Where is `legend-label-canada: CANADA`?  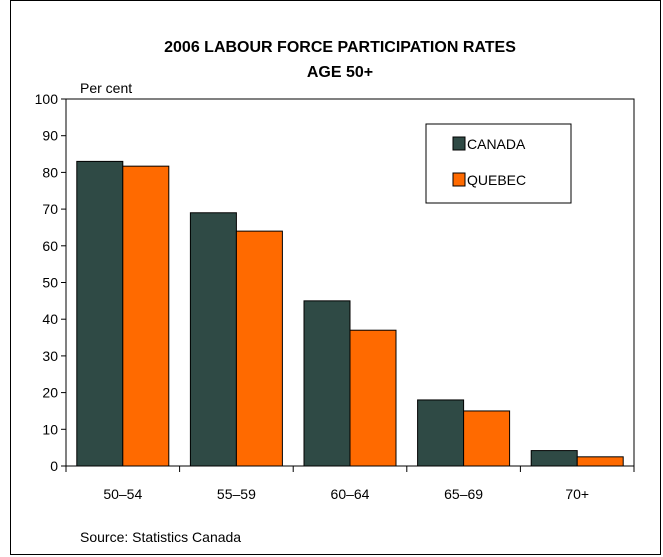
legend-label-canada: CANADA is located at coordinates (496, 144).